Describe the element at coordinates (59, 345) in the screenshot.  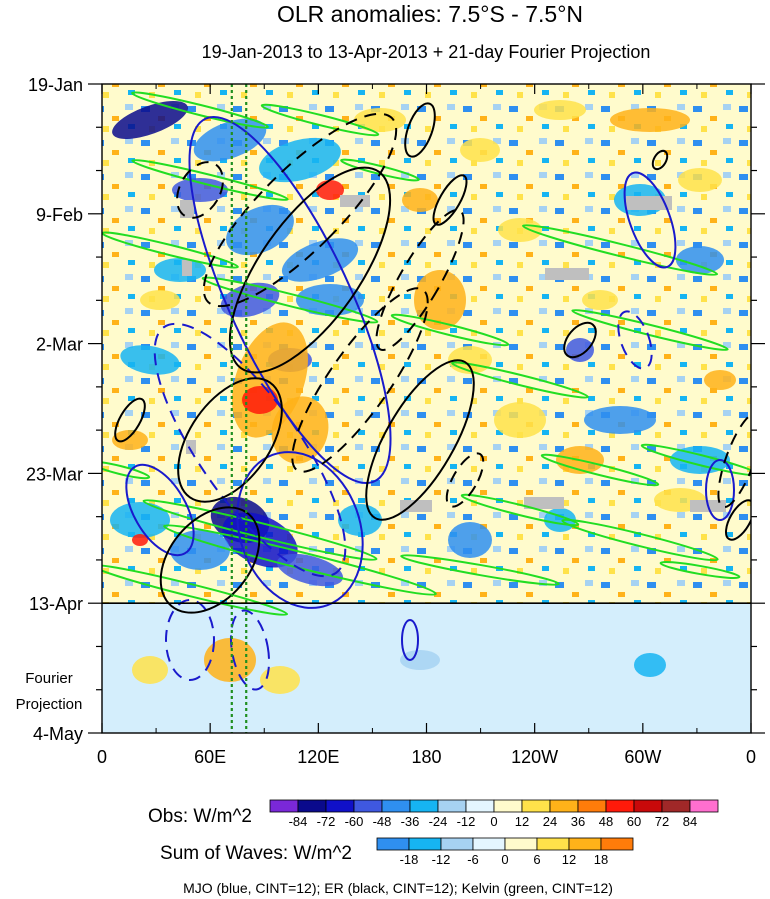
I see `y-tick-label: 2-Mar` at that location.